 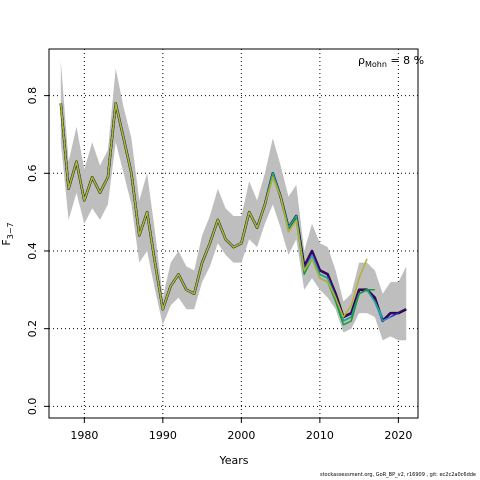 I want to click on mohn-rho-symbol: ρ, so click(x=361, y=60).